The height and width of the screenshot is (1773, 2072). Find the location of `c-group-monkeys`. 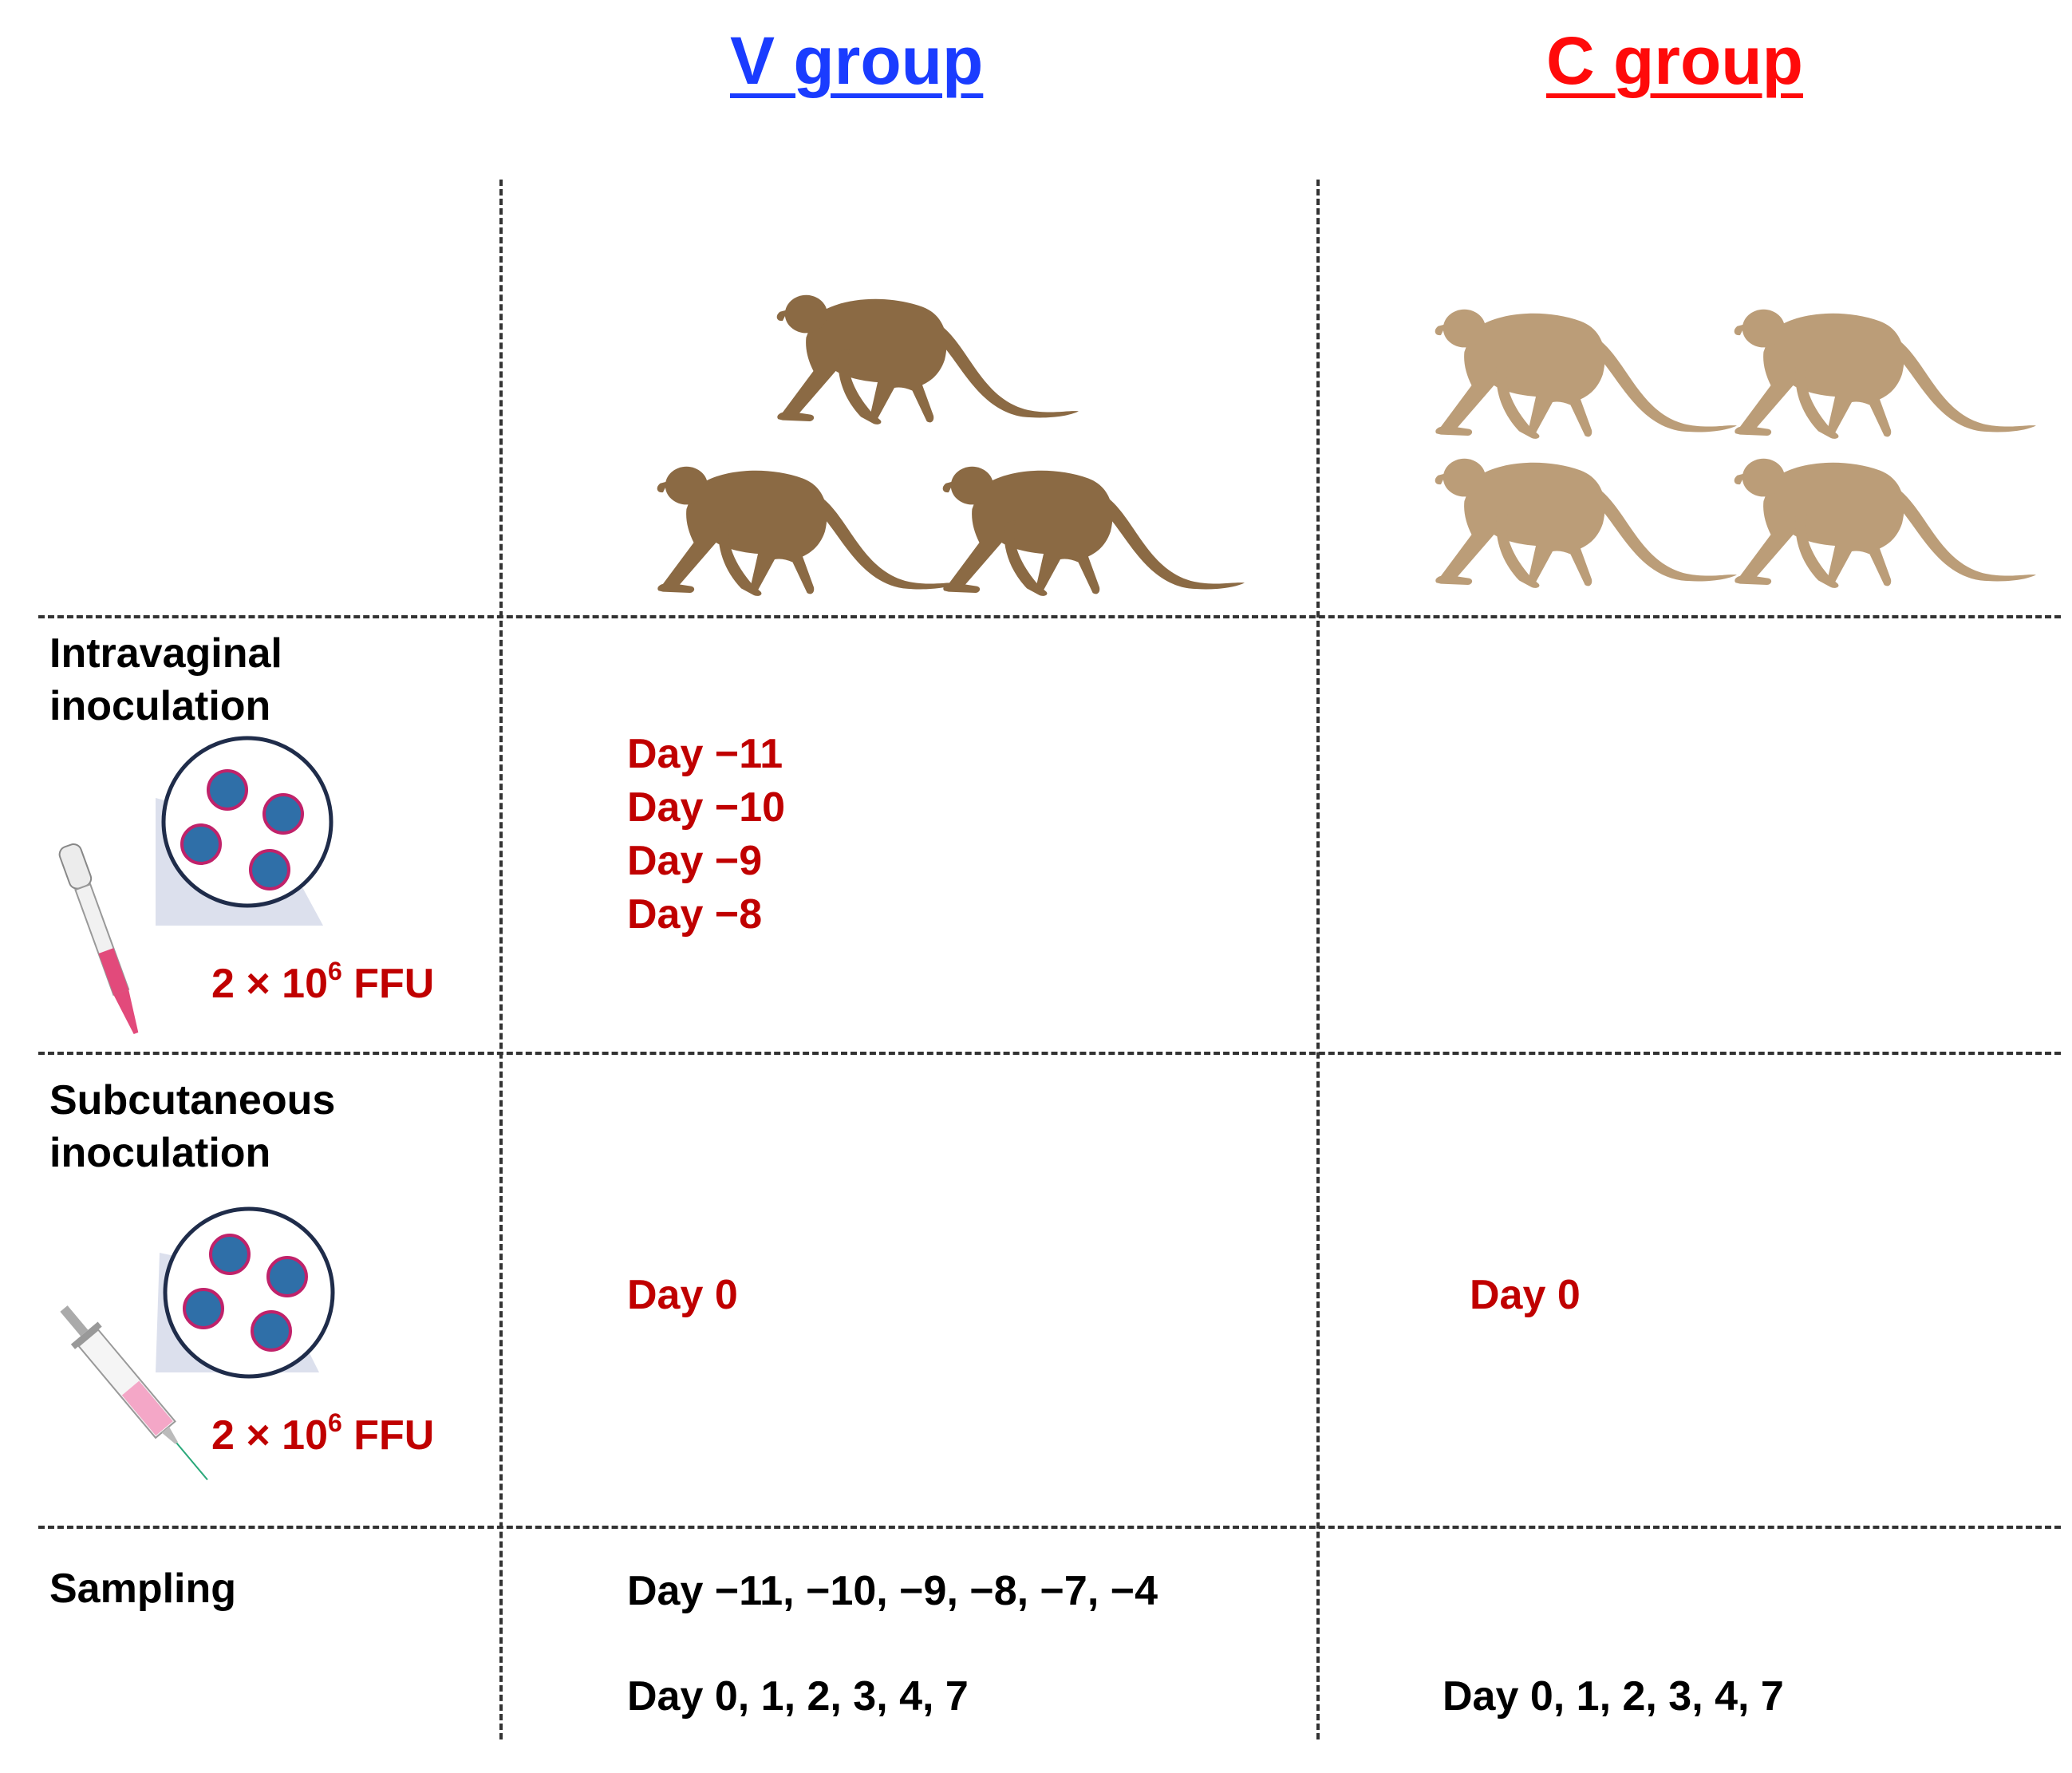

c-group-monkeys is located at coordinates (1735, 448).